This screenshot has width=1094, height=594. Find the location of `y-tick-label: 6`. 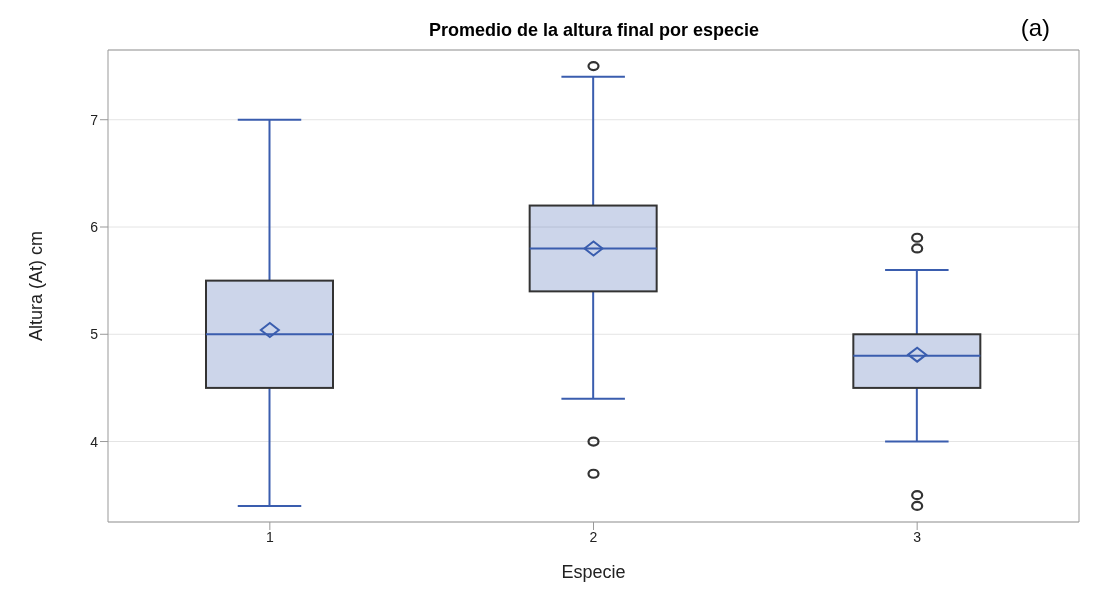

y-tick-label: 6 is located at coordinates (94, 226).